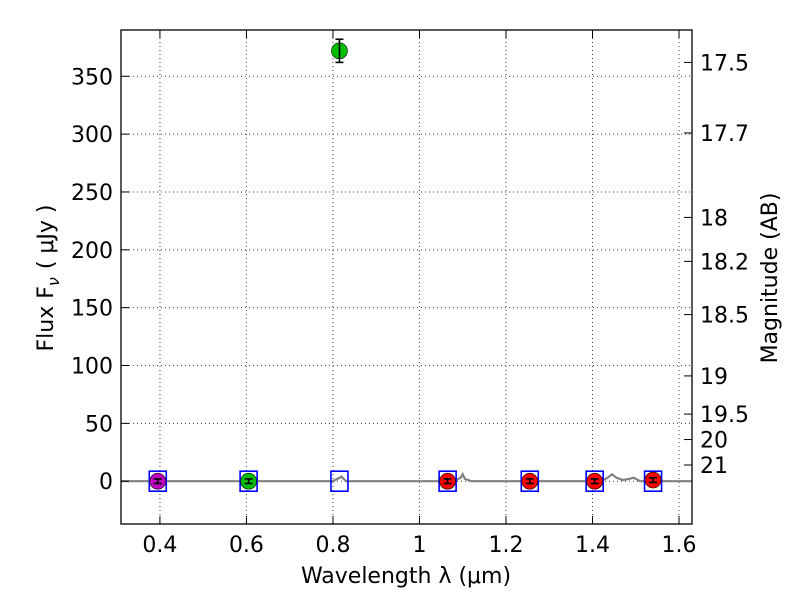 This screenshot has height=600, width=800. What do you see at coordinates (92, 309) in the screenshot?
I see `y-tick-label: 150` at bounding box center [92, 309].